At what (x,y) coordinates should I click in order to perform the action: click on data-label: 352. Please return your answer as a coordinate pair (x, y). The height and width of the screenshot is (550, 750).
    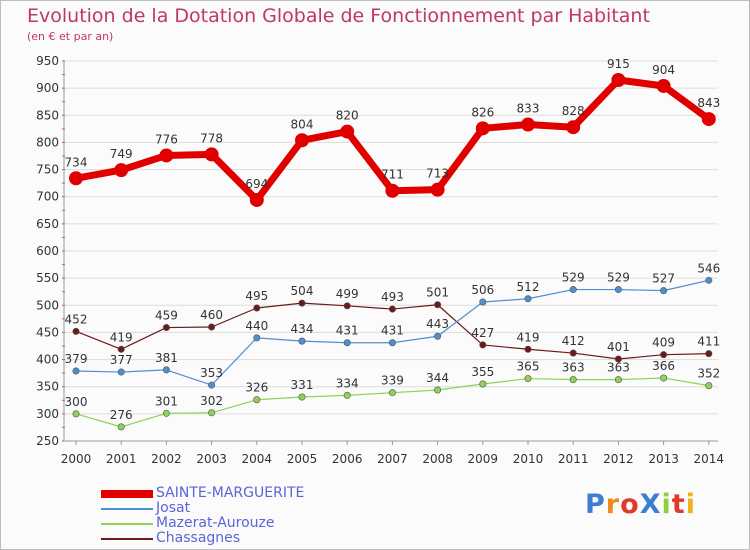
    Looking at the image, I should click on (708, 374).